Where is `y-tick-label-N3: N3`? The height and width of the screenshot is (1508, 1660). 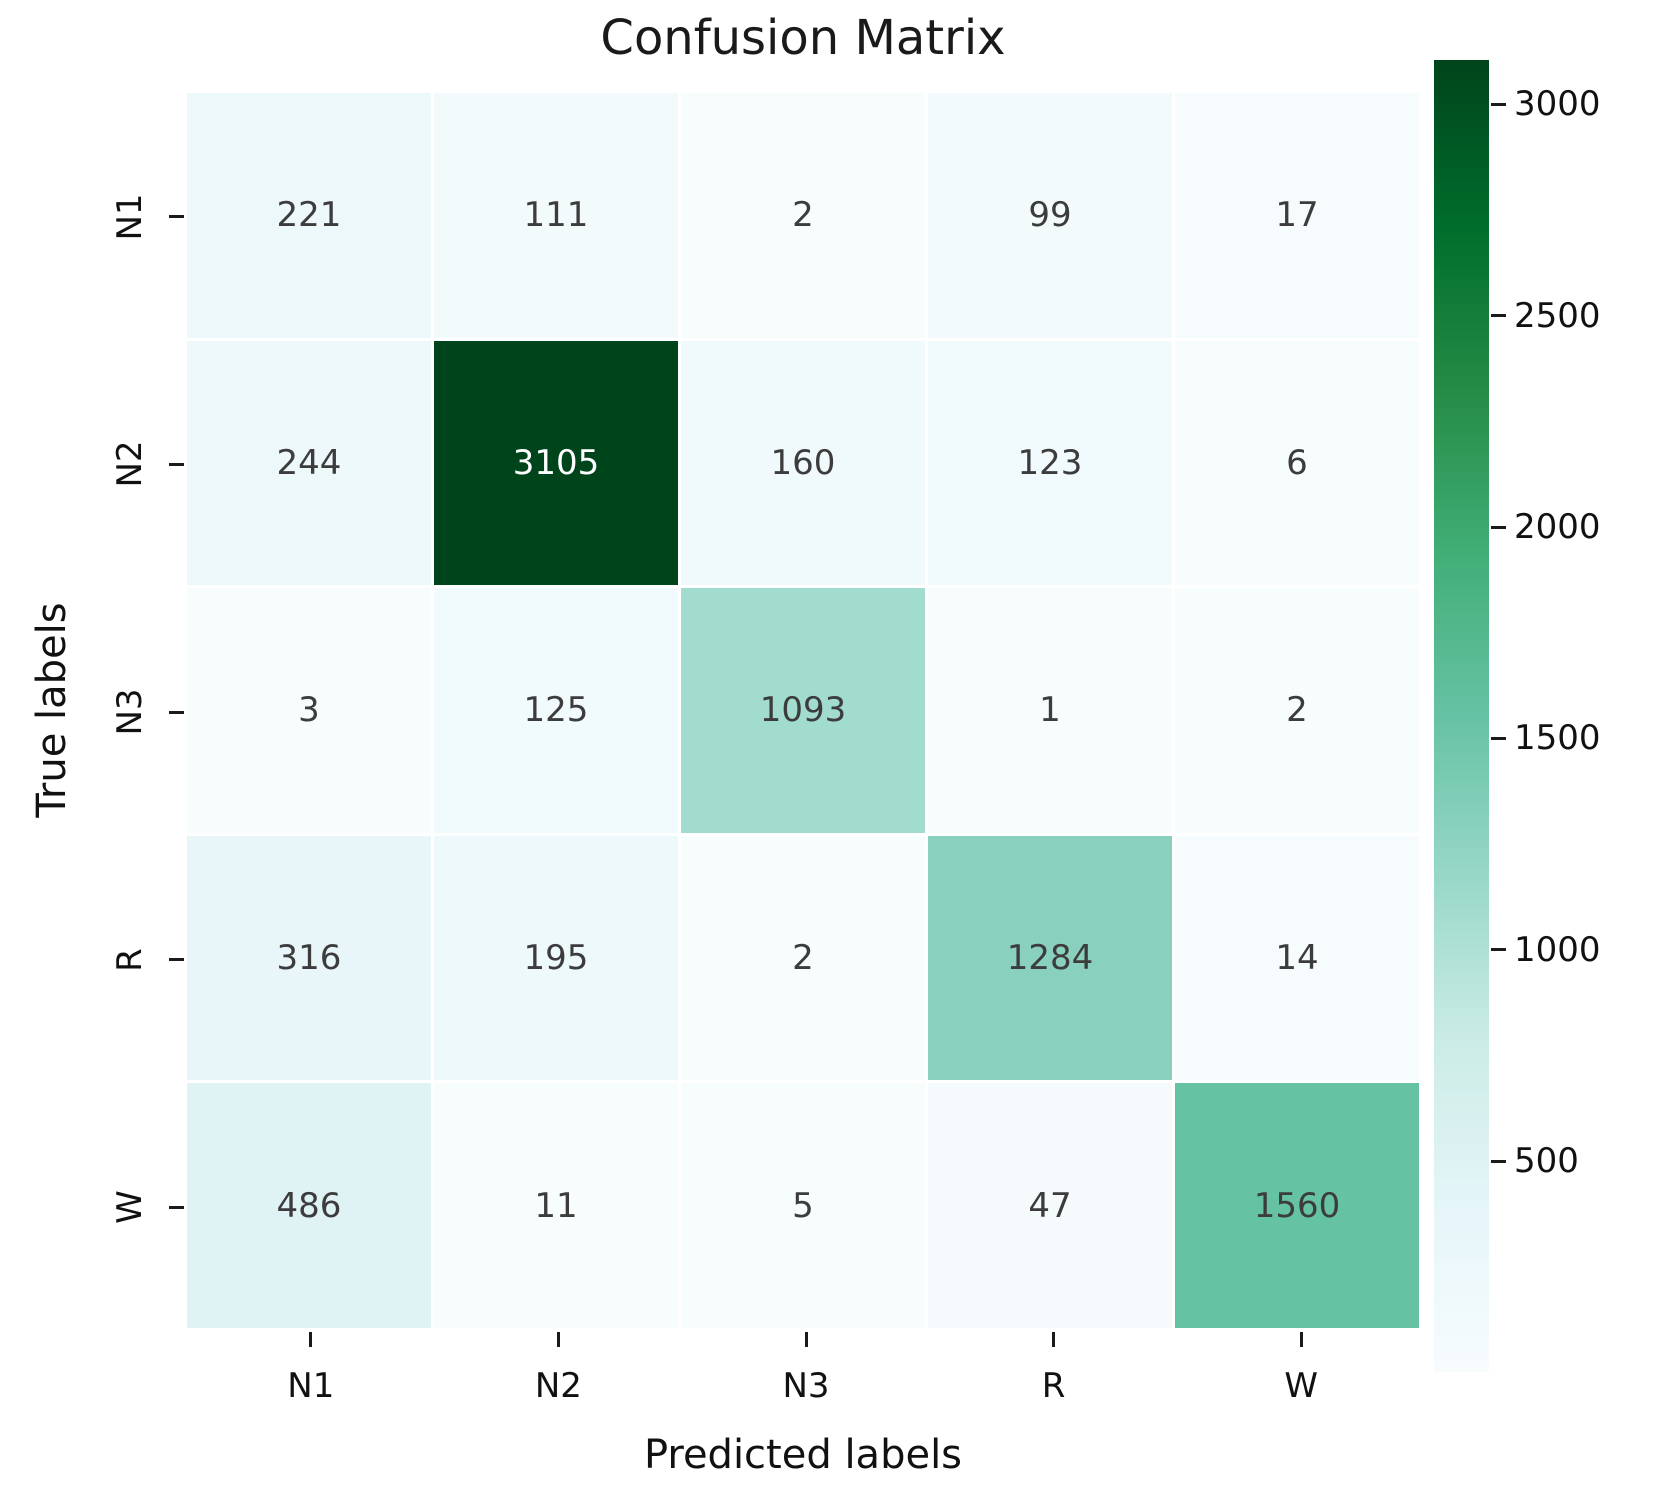
y-tick-label-N3: N3 is located at coordinates (130, 712).